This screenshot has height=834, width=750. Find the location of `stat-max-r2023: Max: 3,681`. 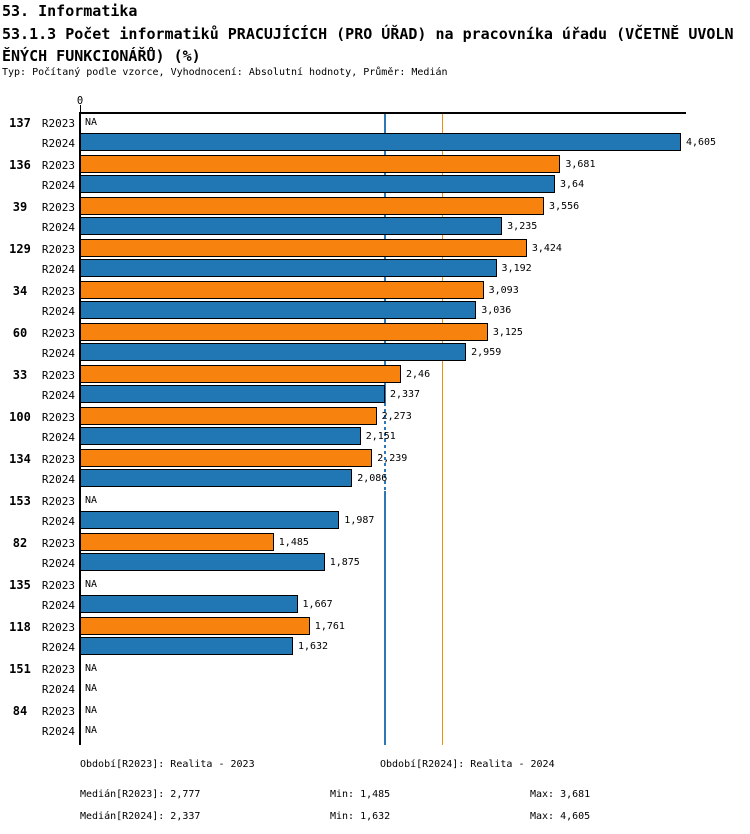

stat-max-r2023: Max: 3,681 is located at coordinates (560, 794).